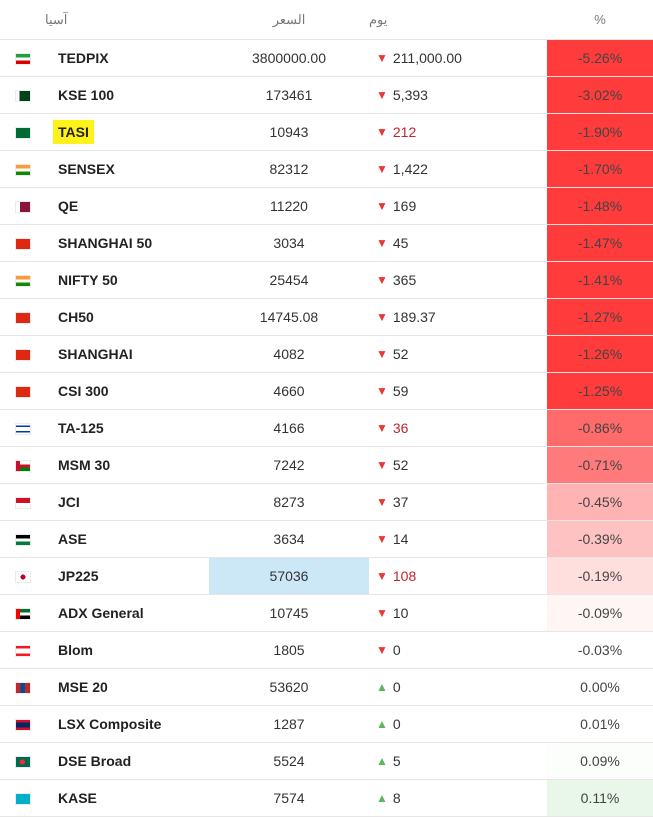 Image resolution: width=653 pixels, height=817 pixels. Describe the element at coordinates (396, 687) in the screenshot. I see `day-change-value: 0` at that location.